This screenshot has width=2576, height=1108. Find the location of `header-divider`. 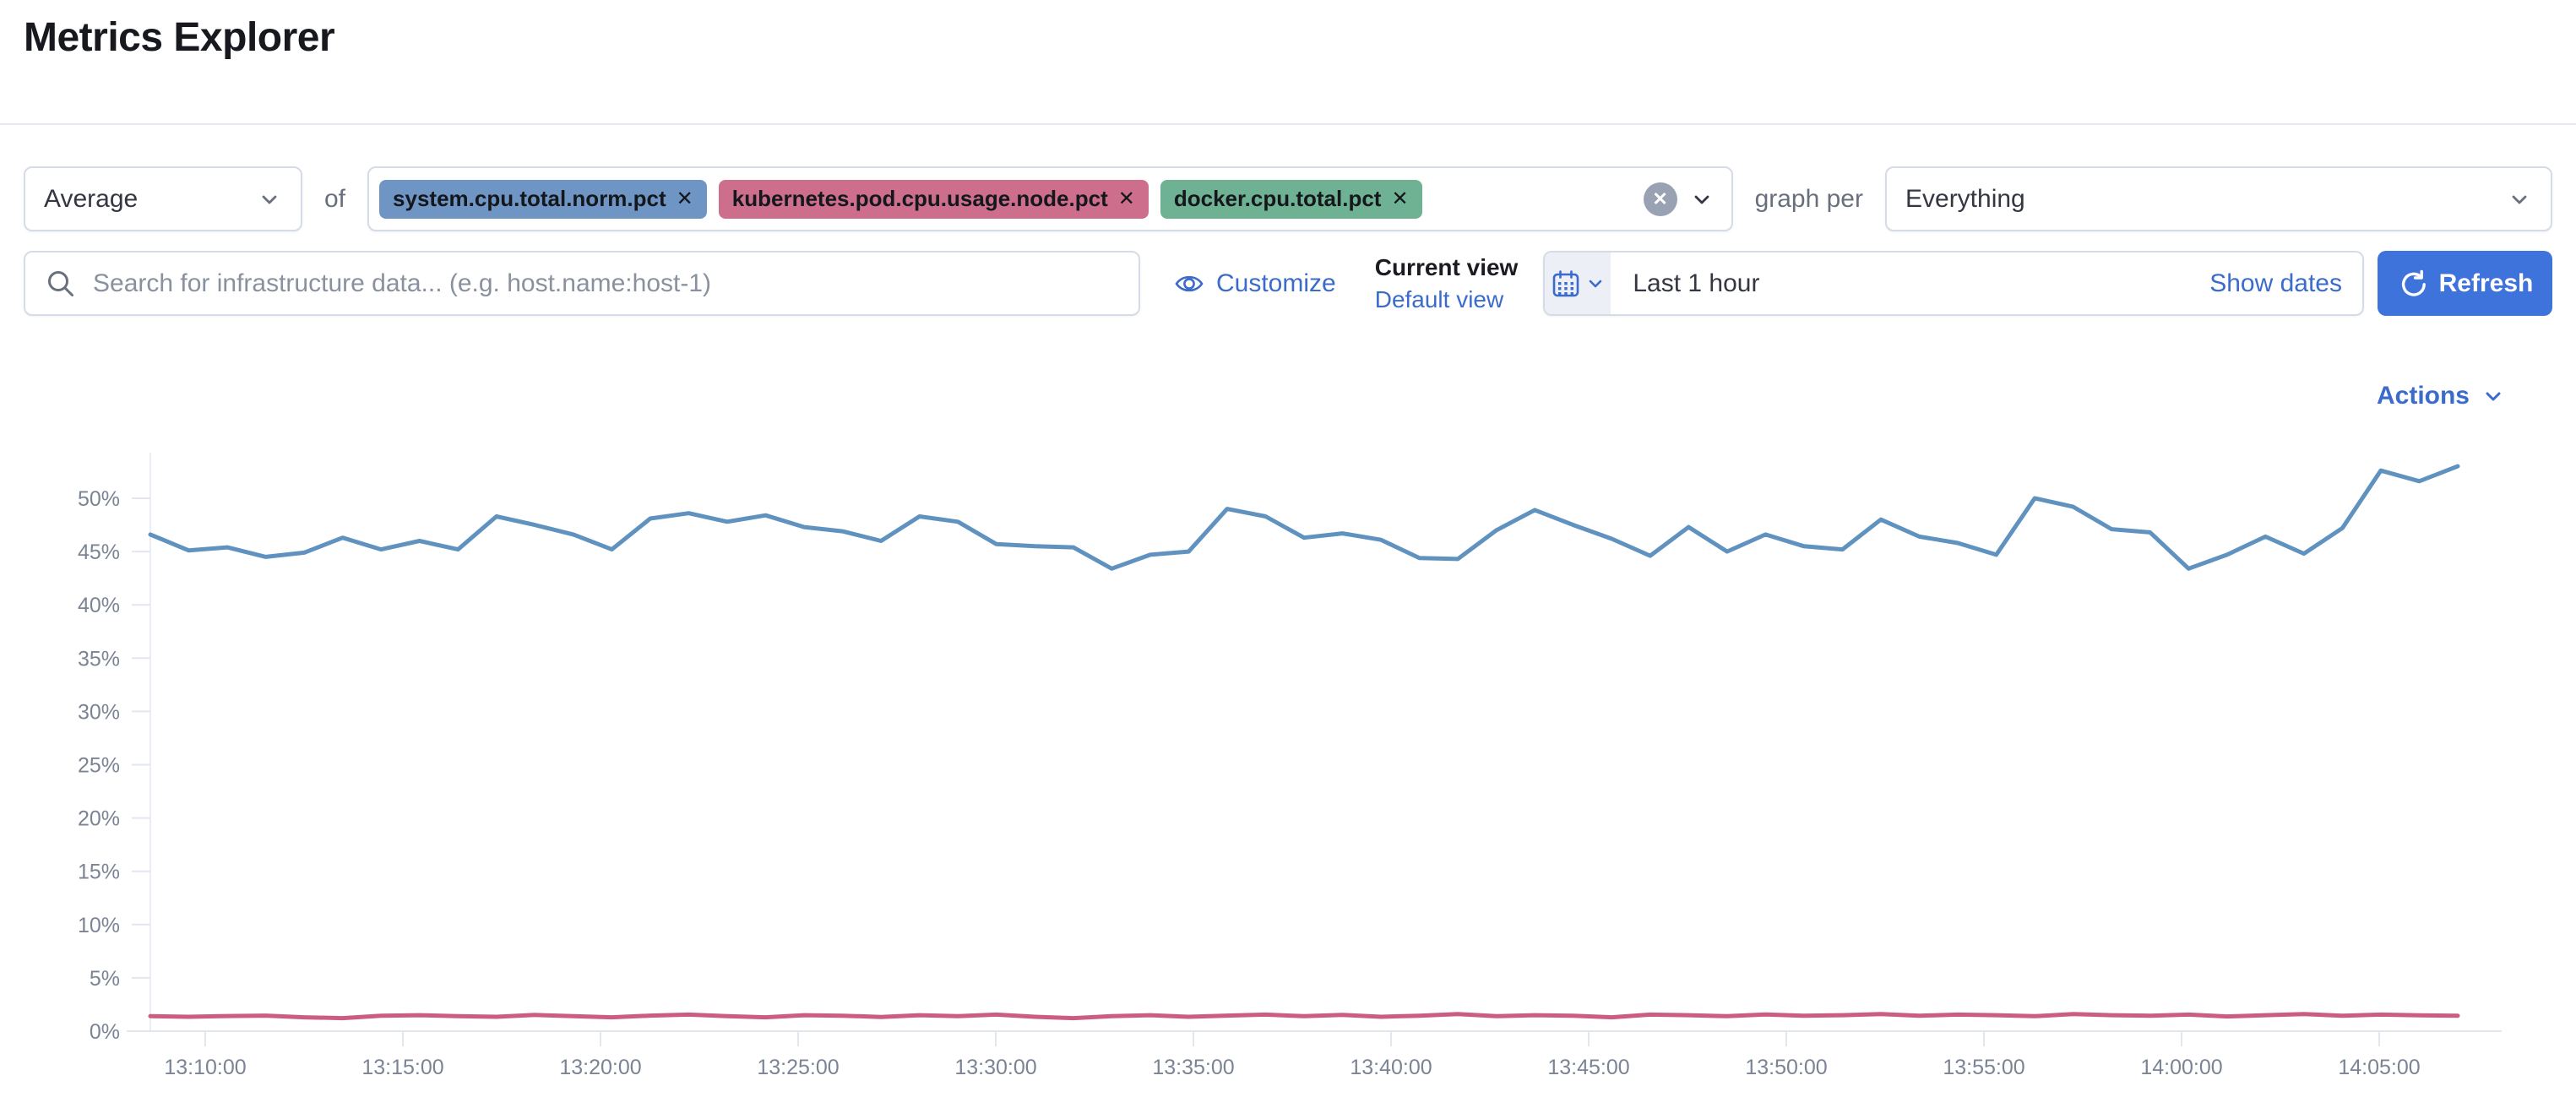

header-divider is located at coordinates (1288, 124).